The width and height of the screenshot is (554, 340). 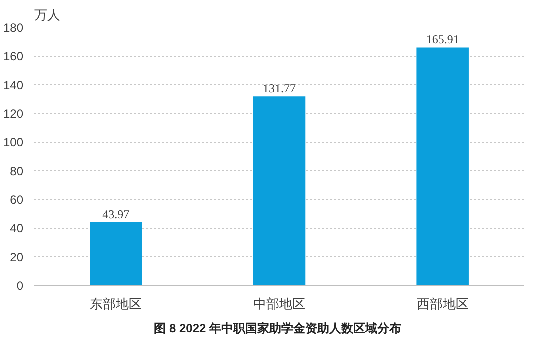 What do you see at coordinates (13, 114) in the screenshot?
I see `y-tick-label: 120` at bounding box center [13, 114].